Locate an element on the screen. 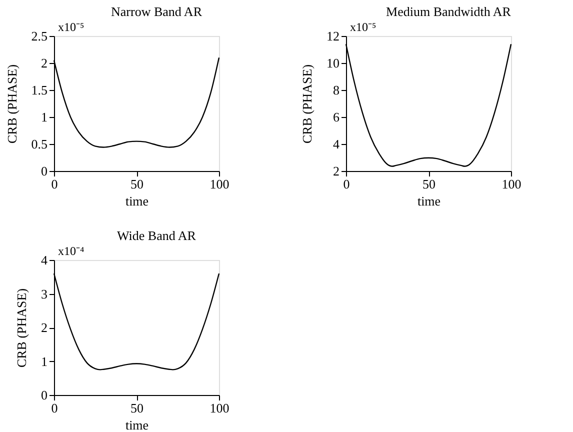 The width and height of the screenshot is (573, 432). y-tick-label: 1.5 is located at coordinates (39, 90).